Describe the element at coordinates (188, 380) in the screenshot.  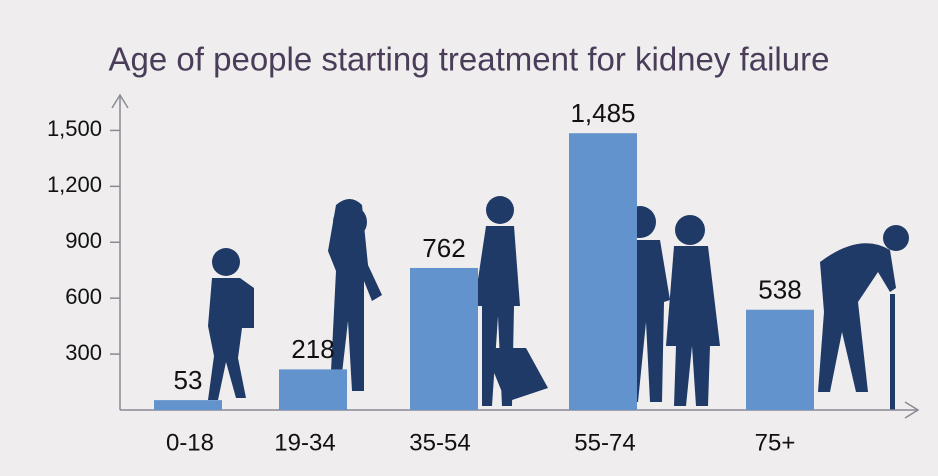
I see `value-label: 53` at that location.